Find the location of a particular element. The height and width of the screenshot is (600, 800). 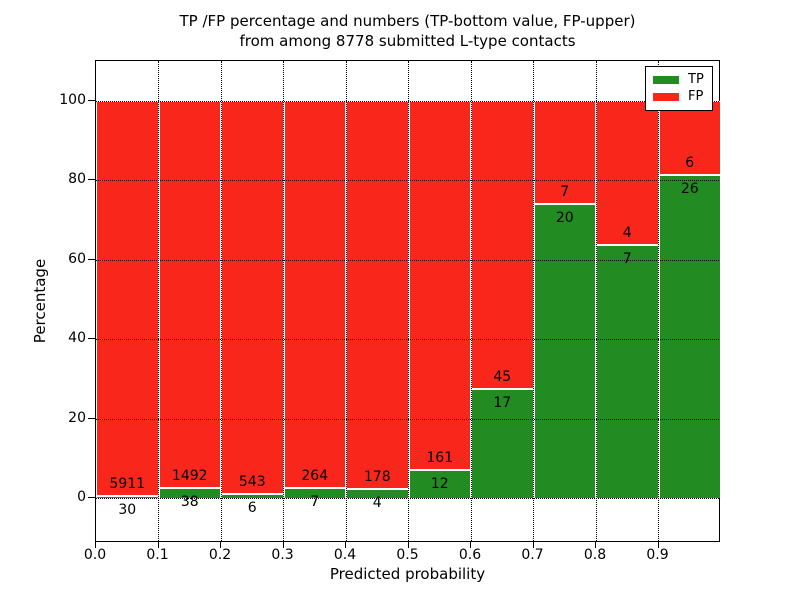

label-fp-count-8: 4 is located at coordinates (627, 233).